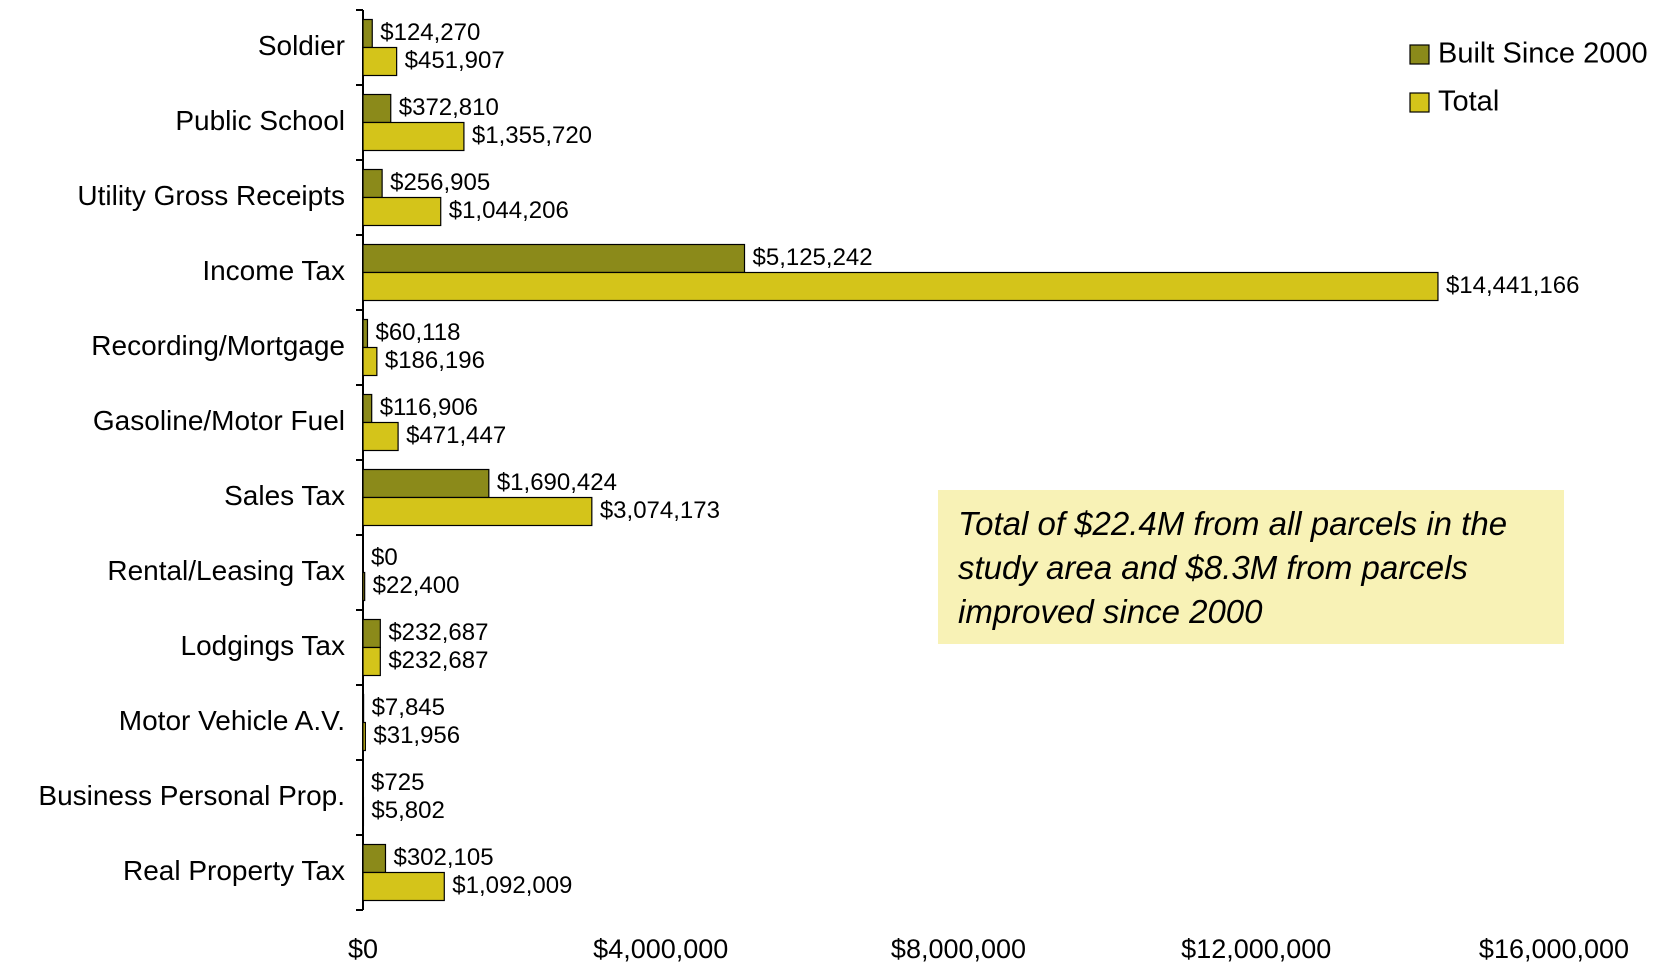 Image resolution: width=1679 pixels, height=962 pixels. I want to click on legend-swatch-total, so click(1419, 102).